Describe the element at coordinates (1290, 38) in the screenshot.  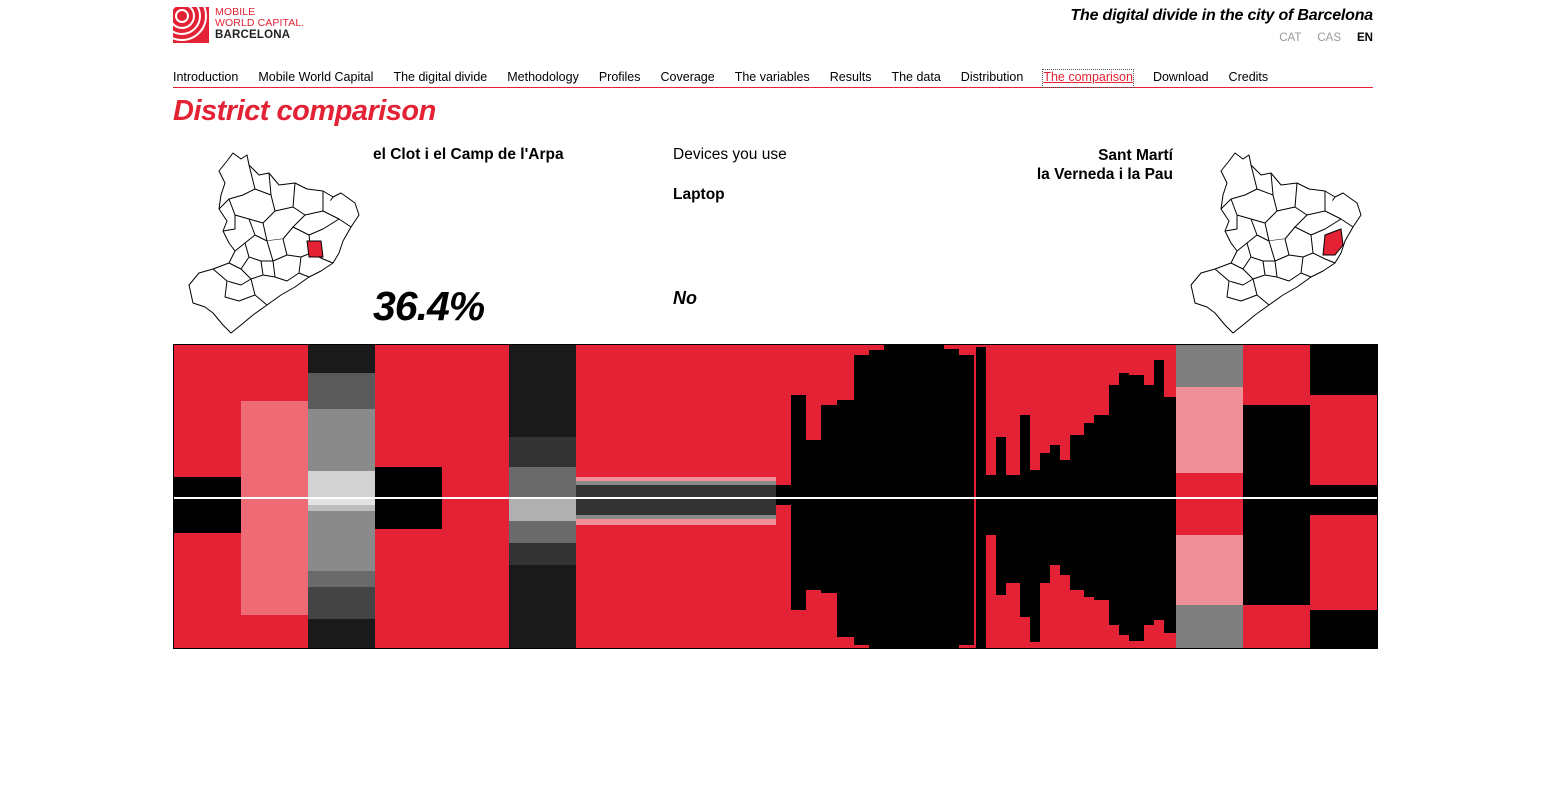
I see `lang-cat: CAT` at that location.